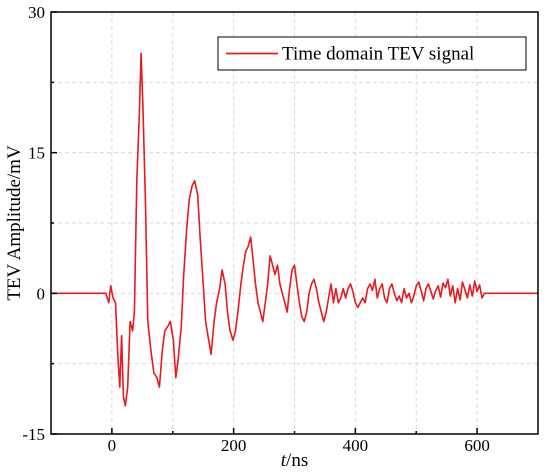  I want to click on legend: Time domain TEV signal, so click(372, 53).